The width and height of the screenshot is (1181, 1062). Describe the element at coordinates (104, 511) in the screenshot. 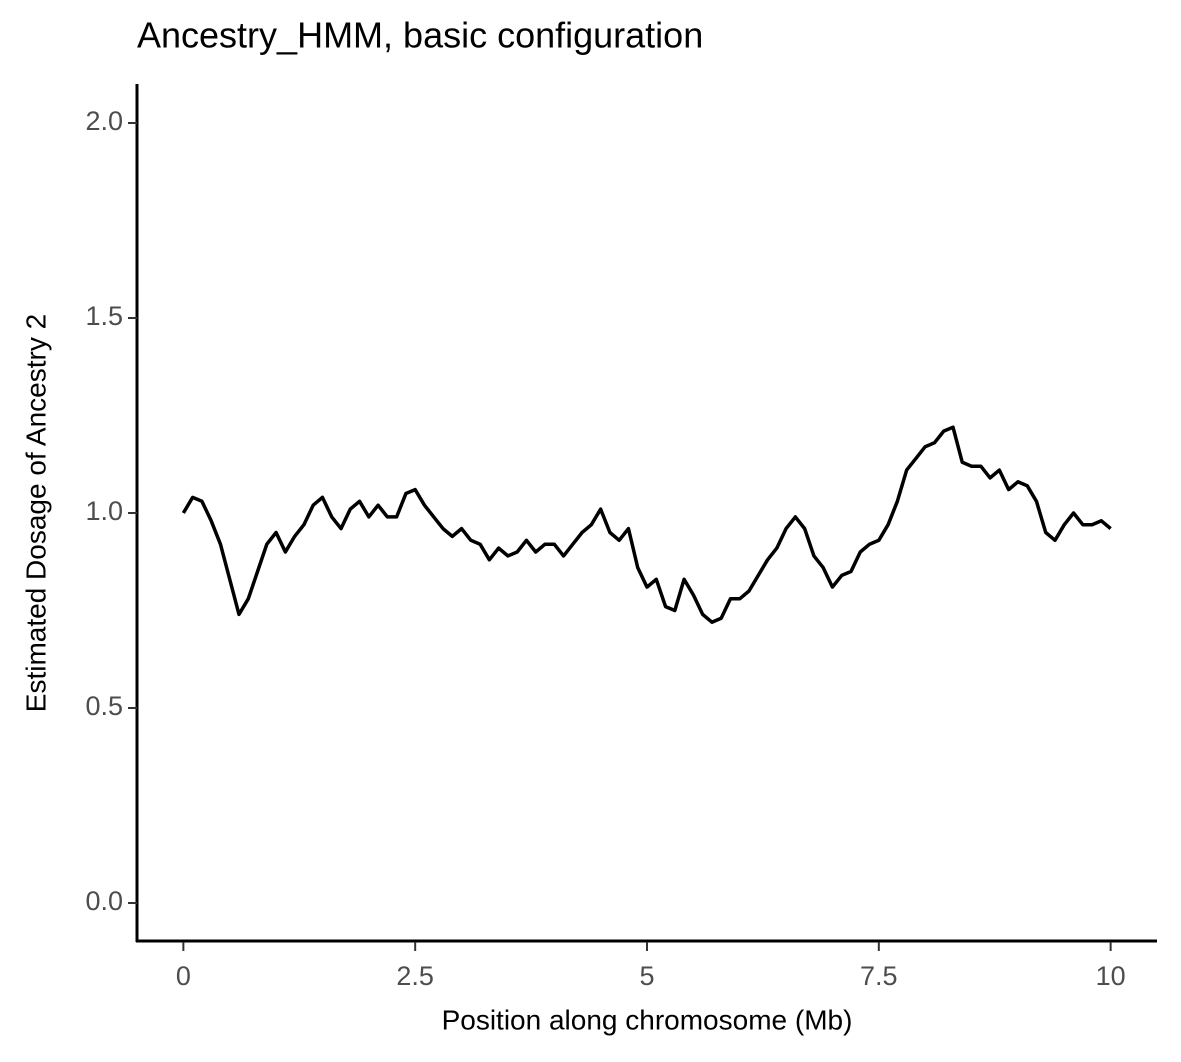

I see `y-tick-label: 1.0` at that location.